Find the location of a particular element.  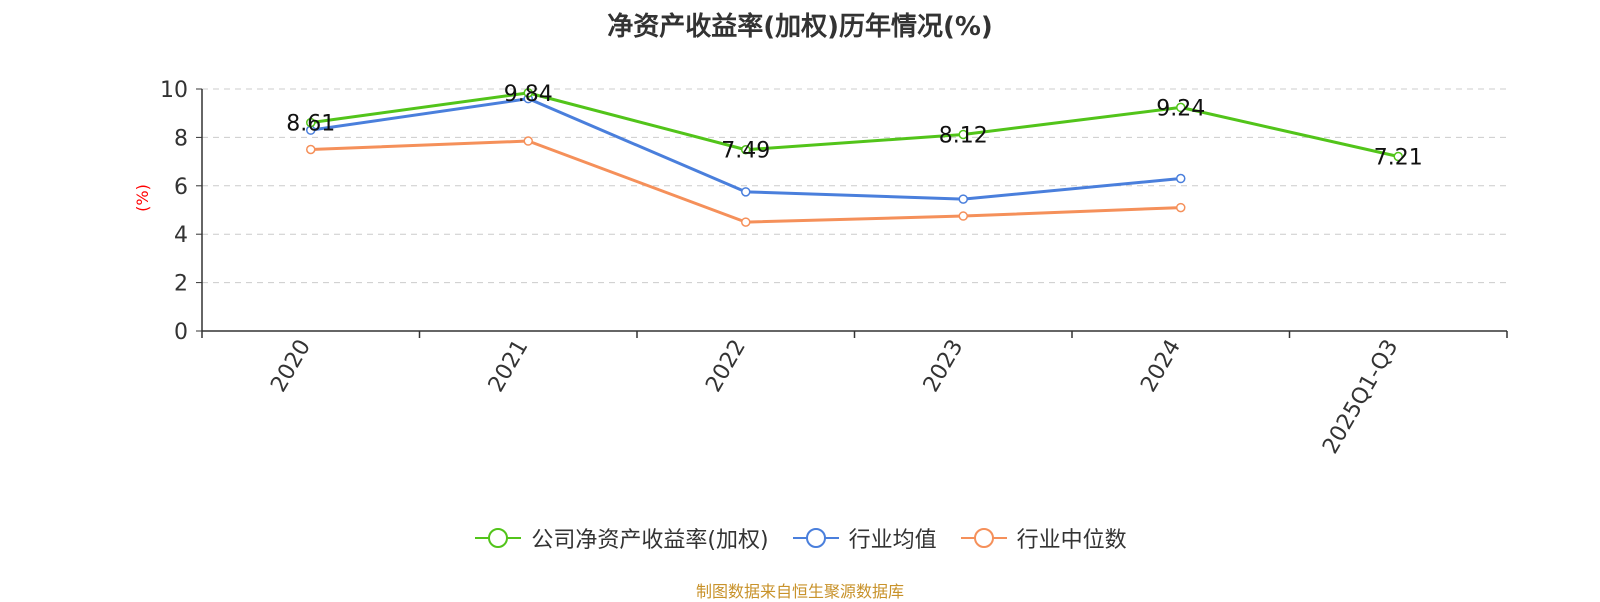

legend-label: 行业均值 is located at coordinates (892, 540).